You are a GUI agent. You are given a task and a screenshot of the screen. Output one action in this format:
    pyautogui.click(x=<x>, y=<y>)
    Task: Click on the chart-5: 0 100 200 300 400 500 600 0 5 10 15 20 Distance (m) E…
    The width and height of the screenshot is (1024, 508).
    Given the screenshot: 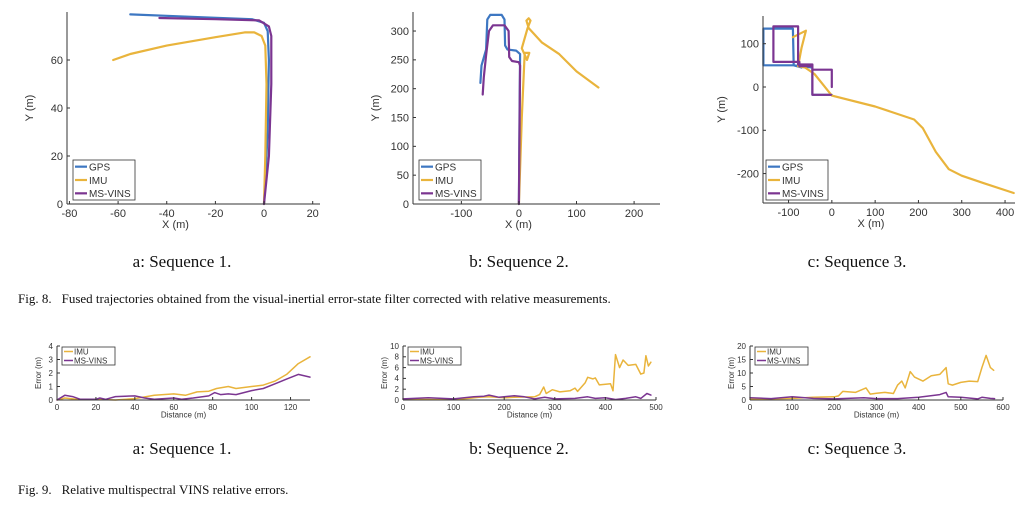 What is the action you would take?
    pyautogui.click(x=868, y=381)
    